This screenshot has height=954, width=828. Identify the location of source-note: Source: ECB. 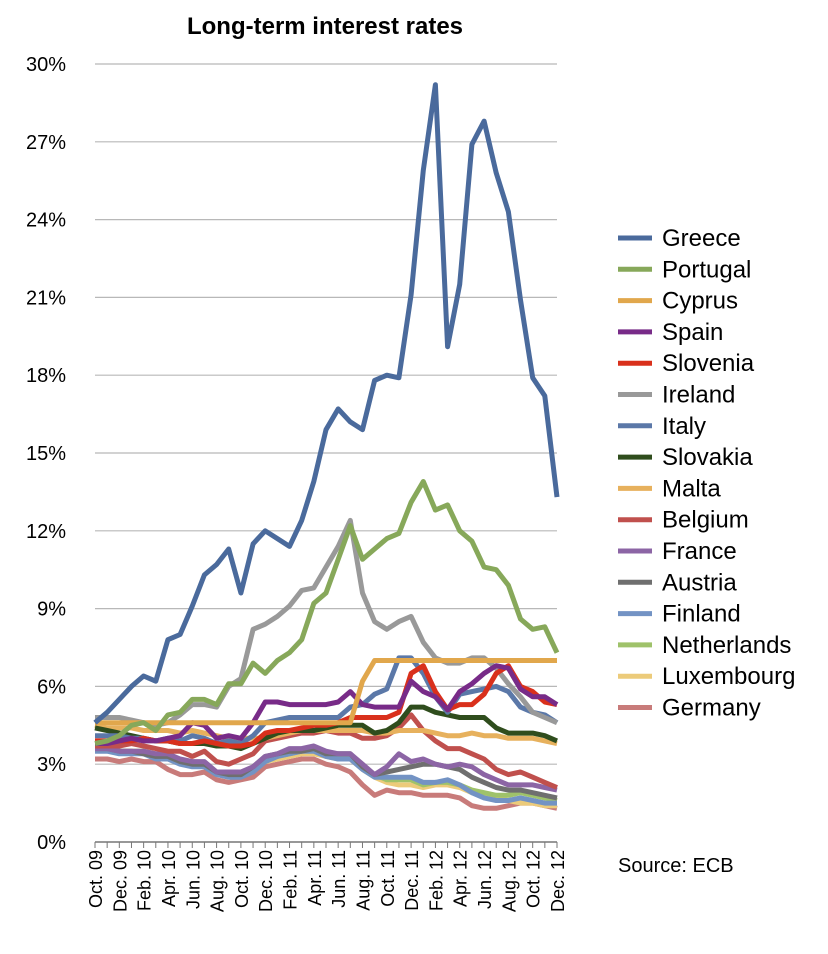
(676, 866).